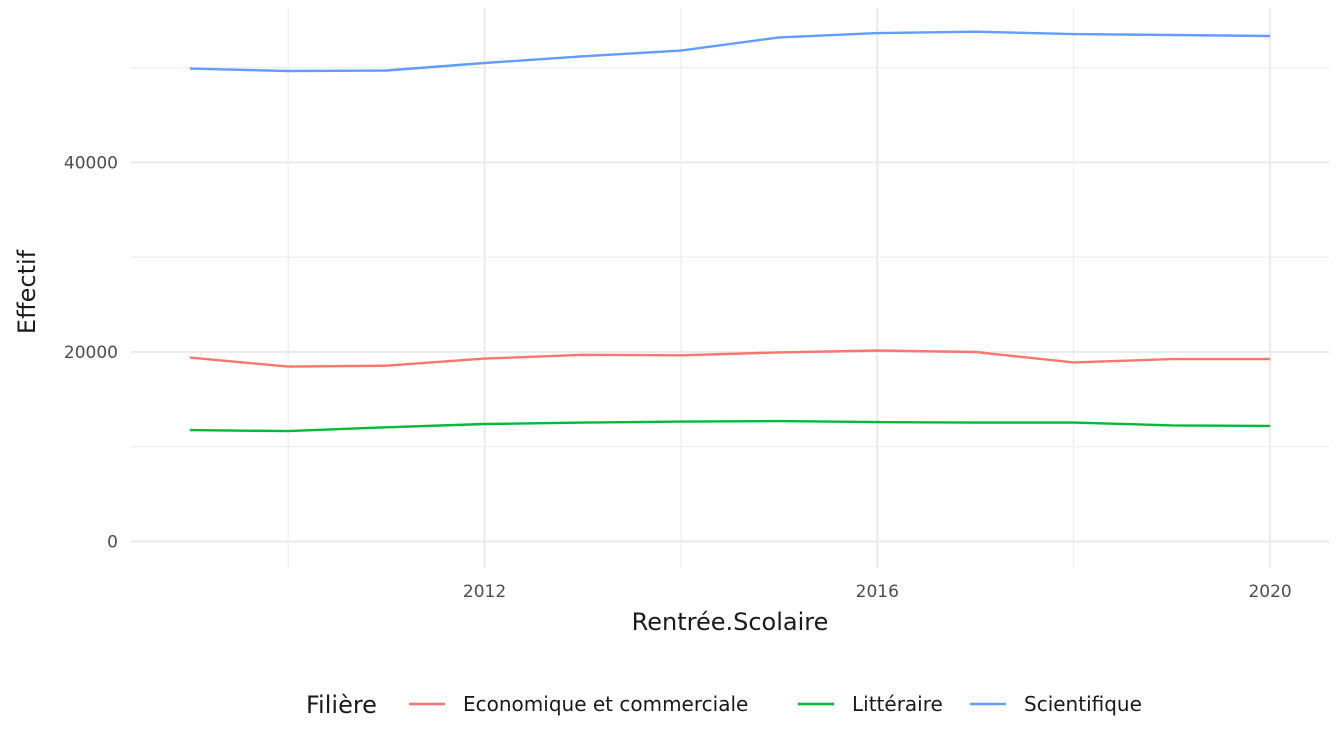 The height and width of the screenshot is (756, 1344). Describe the element at coordinates (605, 704) in the screenshot. I see `legend-label: Economique et commerciale` at that location.